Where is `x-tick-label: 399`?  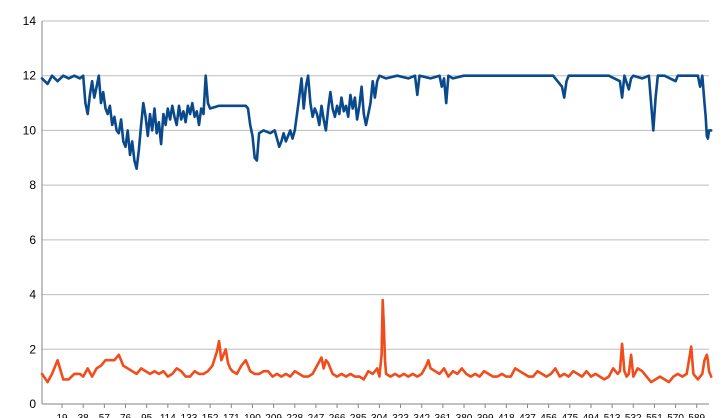
x-tick-label: 399 is located at coordinates (485, 415).